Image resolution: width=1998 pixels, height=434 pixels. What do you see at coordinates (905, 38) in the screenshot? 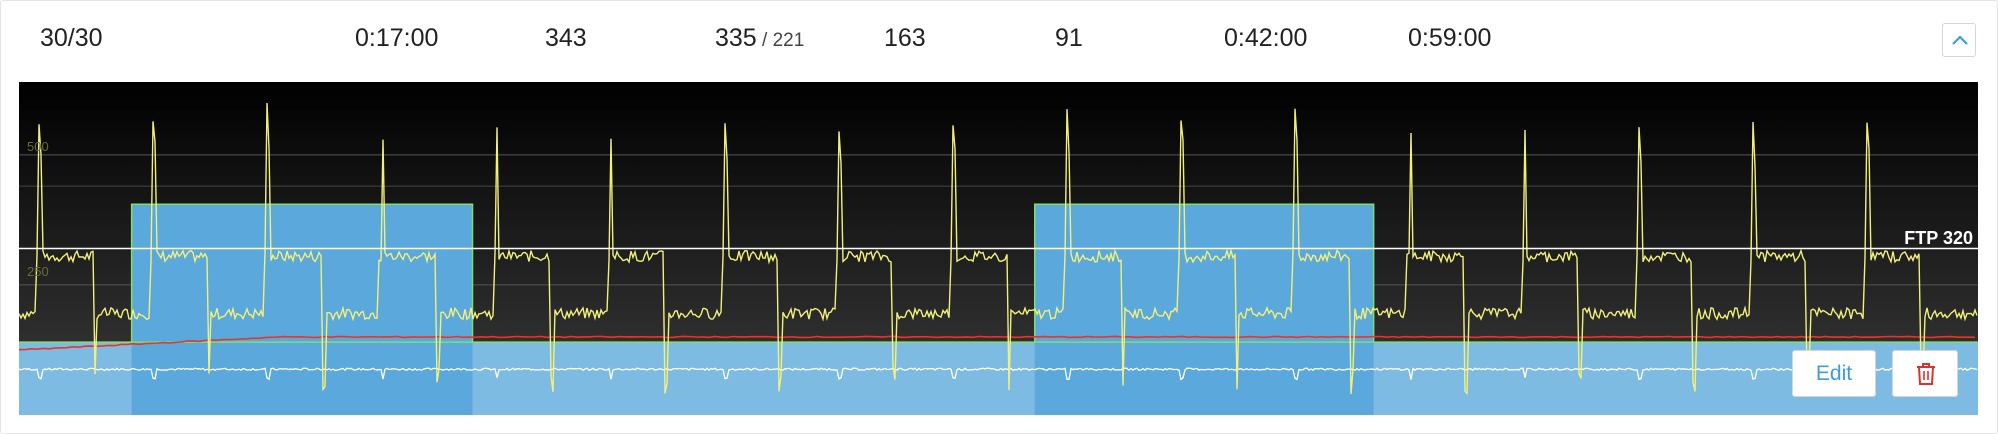
I see `heart-rate: 163` at bounding box center [905, 38].